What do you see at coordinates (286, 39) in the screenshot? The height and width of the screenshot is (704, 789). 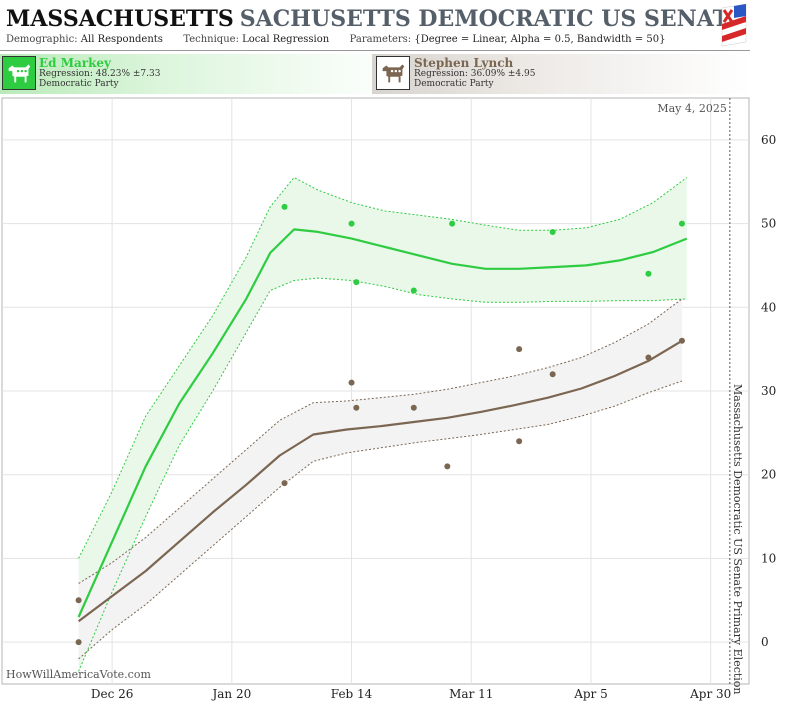 I see `technique-value: Local Regression` at bounding box center [286, 39].